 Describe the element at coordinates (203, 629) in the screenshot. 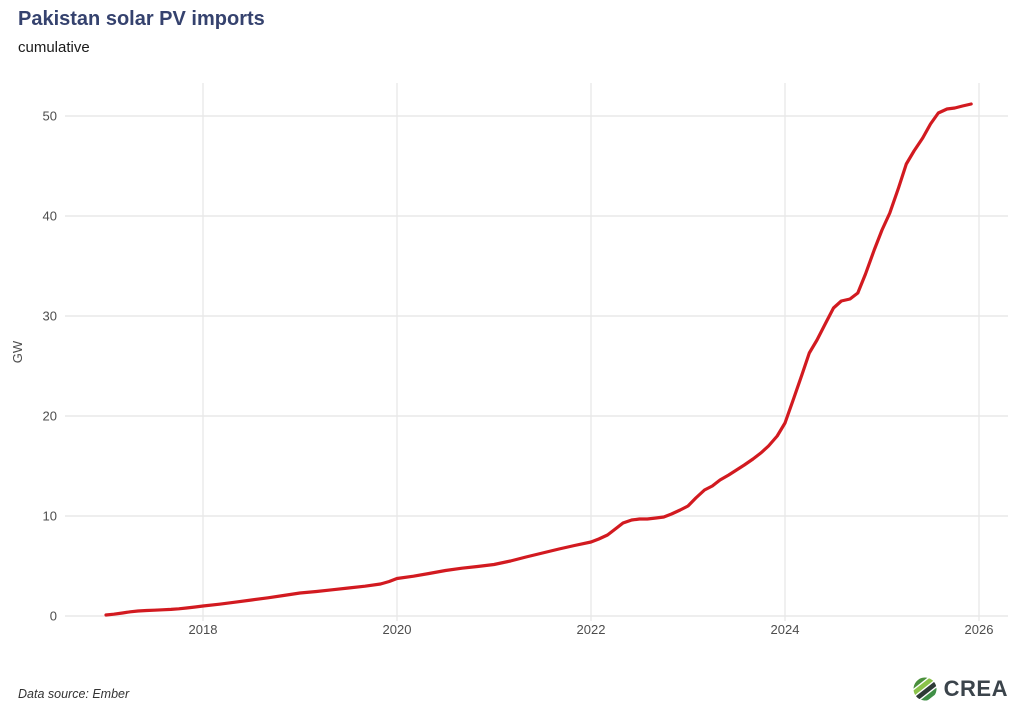

I see `x-tick-label: 2018` at that location.